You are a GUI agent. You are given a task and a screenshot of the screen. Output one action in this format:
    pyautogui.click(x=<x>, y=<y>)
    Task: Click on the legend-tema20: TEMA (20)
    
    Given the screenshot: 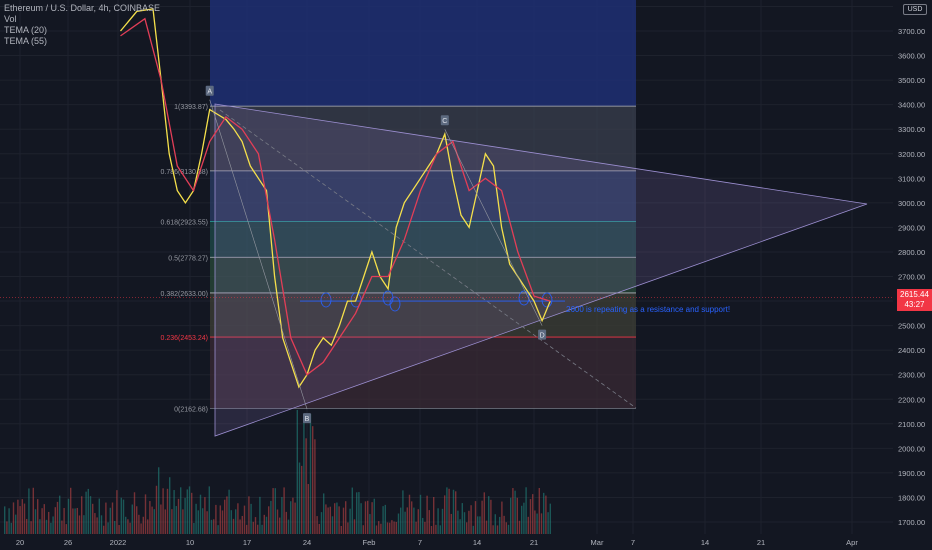 What is the action you would take?
    pyautogui.click(x=26, y=30)
    